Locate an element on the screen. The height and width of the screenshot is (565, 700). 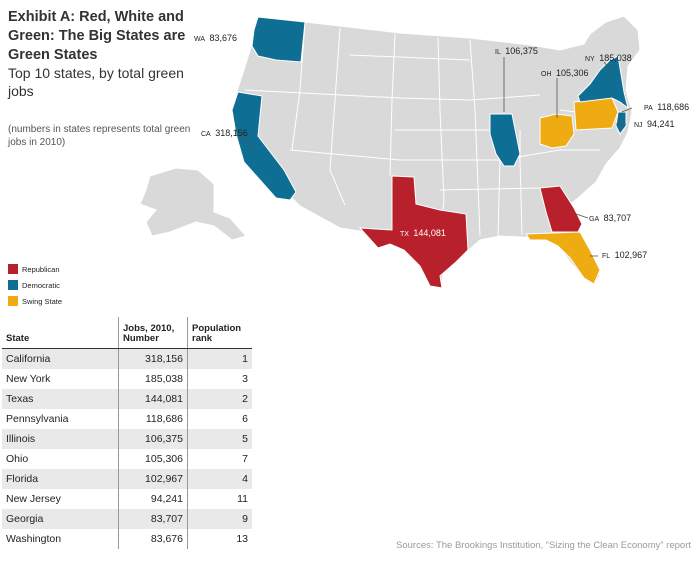
label-ca: CA 318,156 is located at coordinates (224, 131).